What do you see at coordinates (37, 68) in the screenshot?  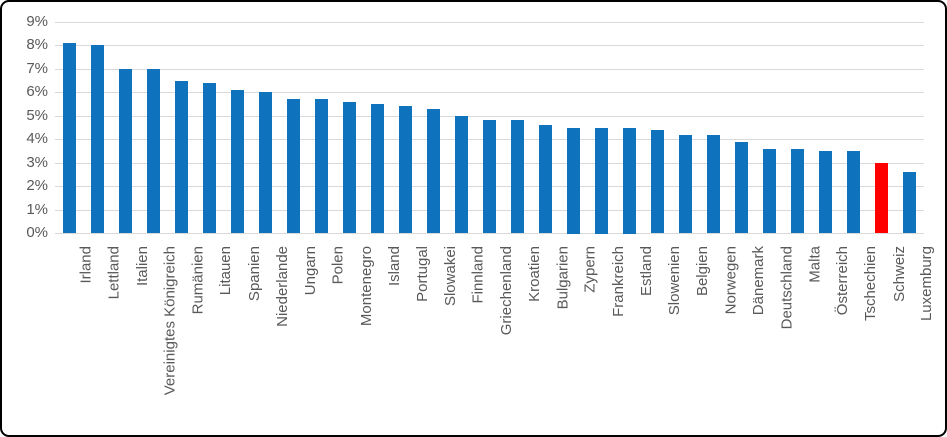 I see `y-axis-tick-label-7: 7%` at bounding box center [37, 68].